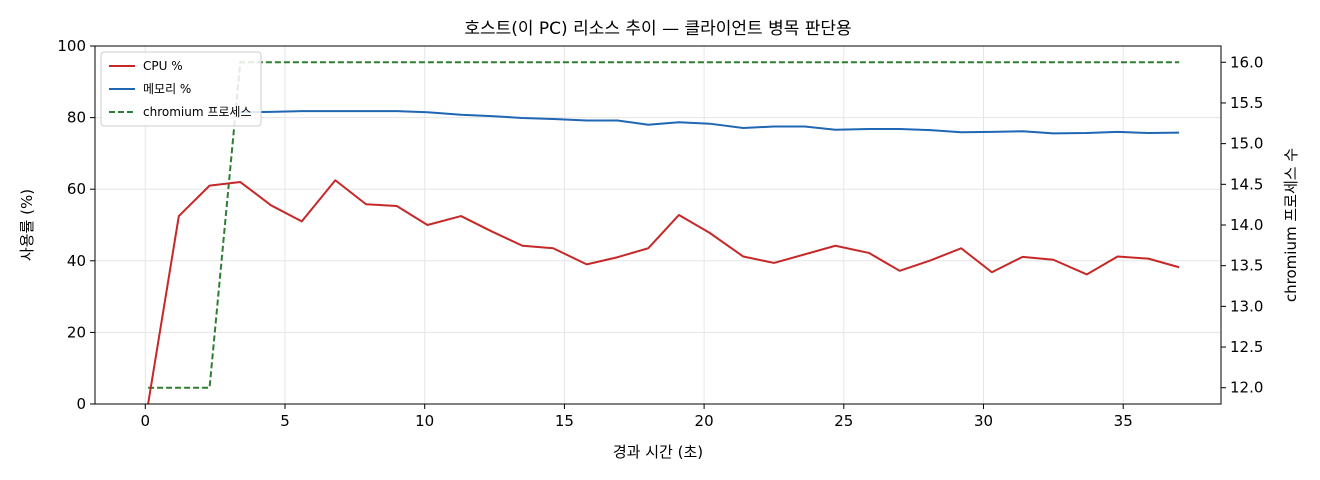 Image resolution: width=1320 pixels, height=480 pixels. What do you see at coordinates (167, 89) in the screenshot?
I see `legend-label: 메모리 %` at bounding box center [167, 89].